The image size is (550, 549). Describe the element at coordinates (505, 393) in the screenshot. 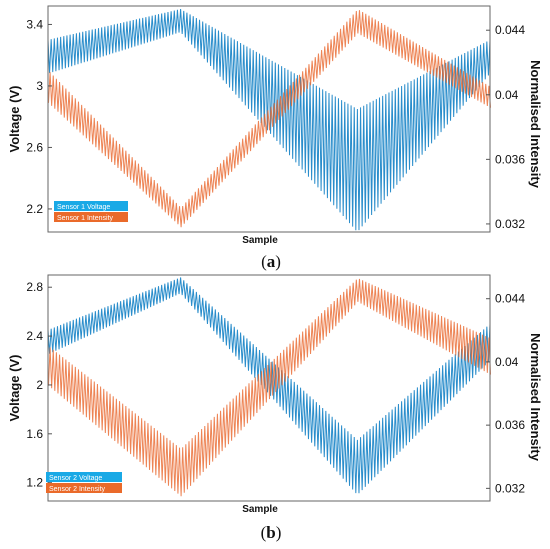

I see `right-axis-ticks-b: 0.032 0.036 0.04 0.044` at that location.